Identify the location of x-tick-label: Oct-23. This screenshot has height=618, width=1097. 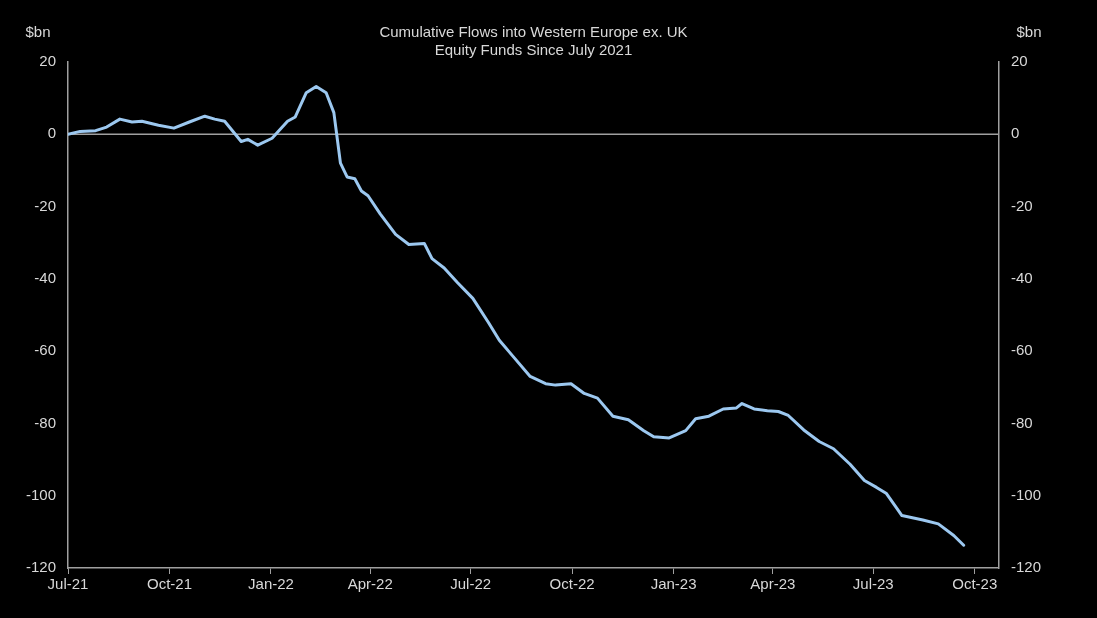
(975, 584).